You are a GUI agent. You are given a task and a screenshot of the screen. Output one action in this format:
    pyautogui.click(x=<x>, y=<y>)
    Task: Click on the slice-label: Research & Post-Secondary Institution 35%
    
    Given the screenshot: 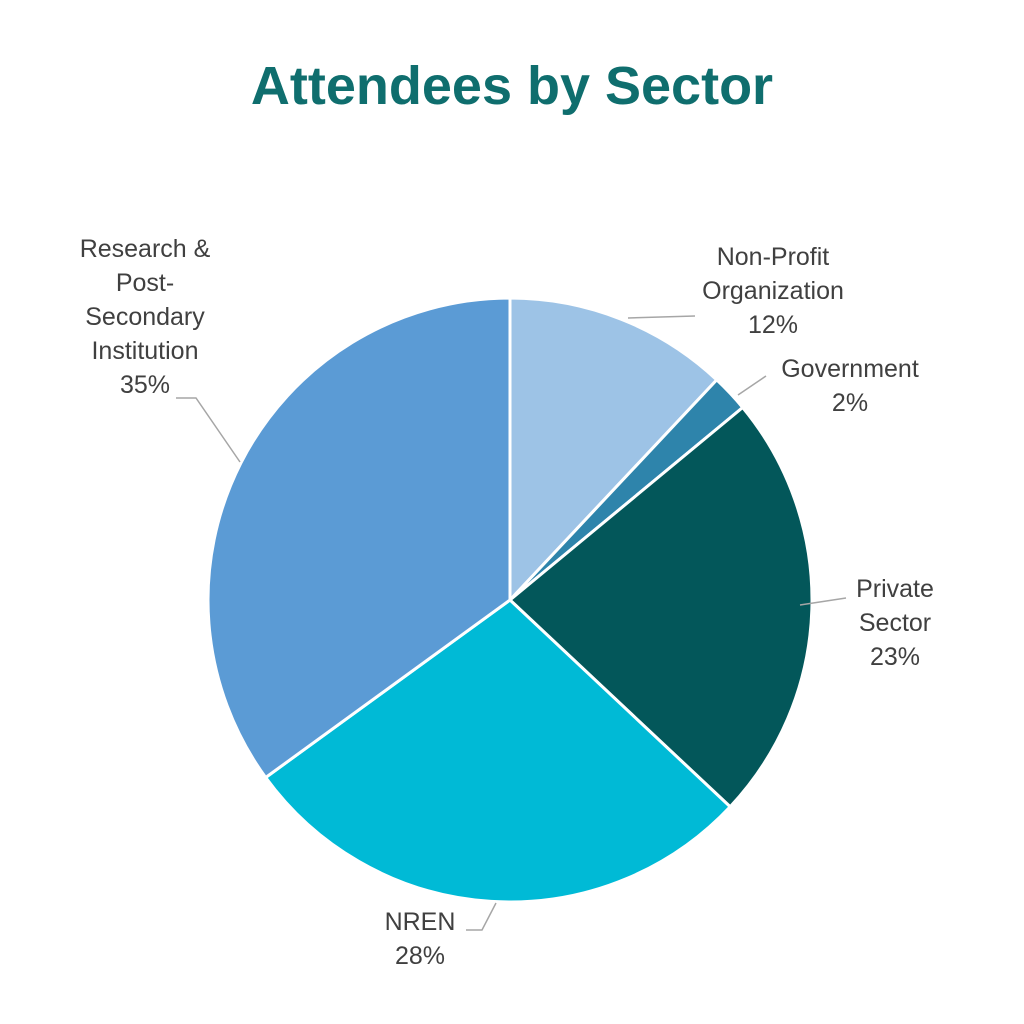 What is the action you would take?
    pyautogui.click(x=145, y=317)
    